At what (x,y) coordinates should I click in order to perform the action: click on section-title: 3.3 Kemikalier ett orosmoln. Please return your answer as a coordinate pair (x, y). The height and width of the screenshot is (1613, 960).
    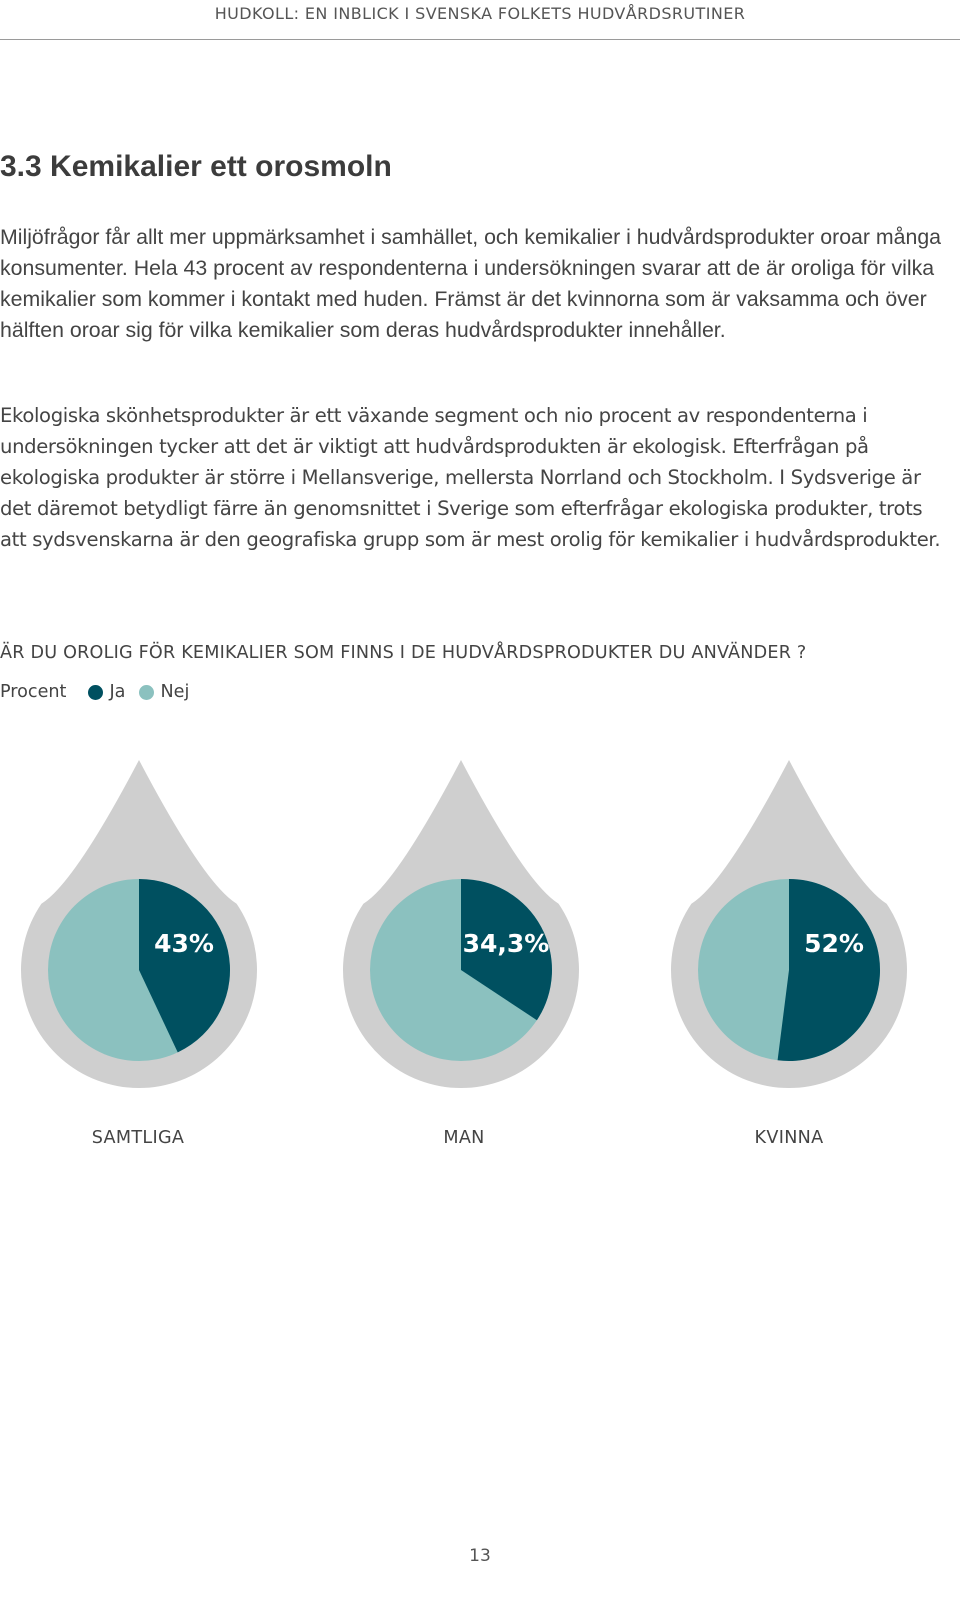
    Looking at the image, I should click on (196, 166).